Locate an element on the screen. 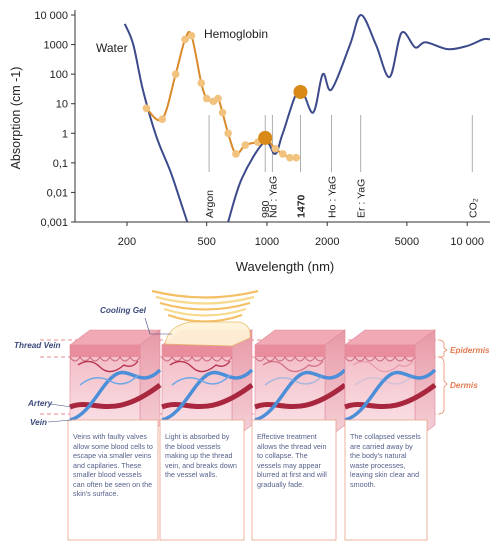  y-axis-title: Absorption (cm -1) is located at coordinates (16, 118).